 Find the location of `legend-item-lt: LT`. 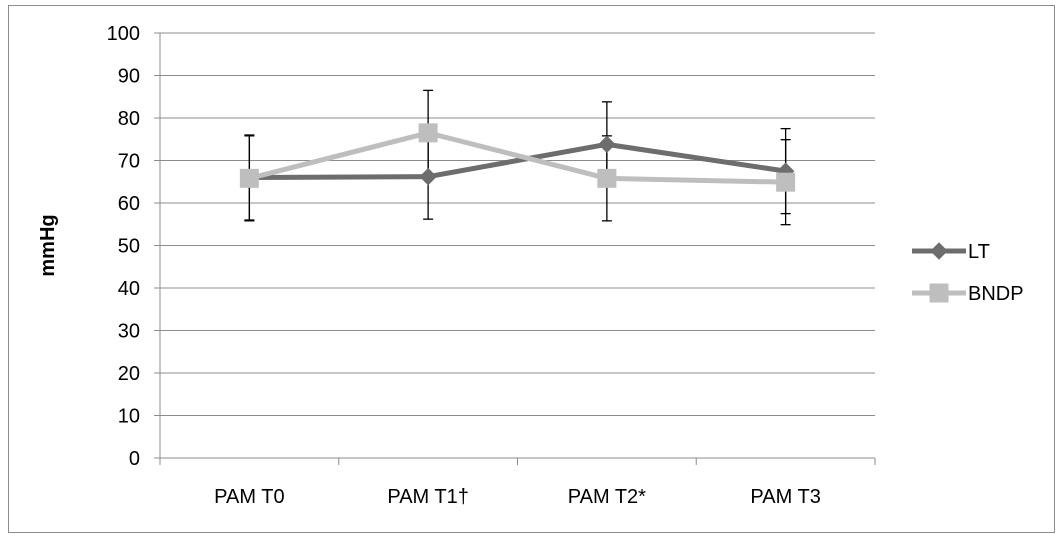

legend-item-lt: LT is located at coordinates (951, 252).